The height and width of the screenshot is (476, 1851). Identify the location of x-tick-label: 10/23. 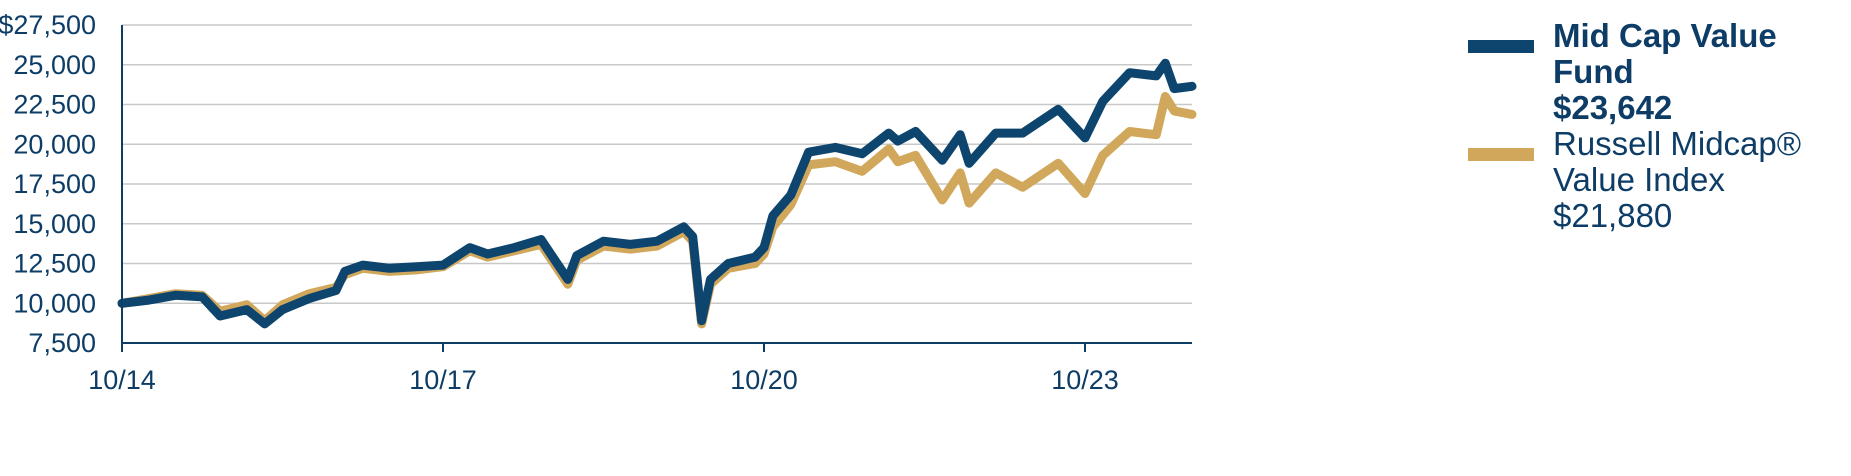
(1085, 380).